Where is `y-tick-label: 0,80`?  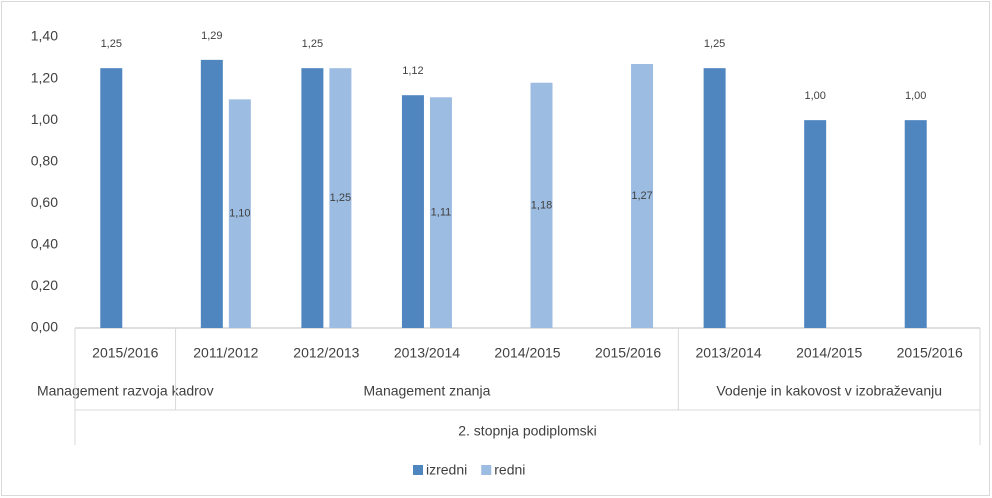
y-tick-label: 0,80 is located at coordinates (44, 160).